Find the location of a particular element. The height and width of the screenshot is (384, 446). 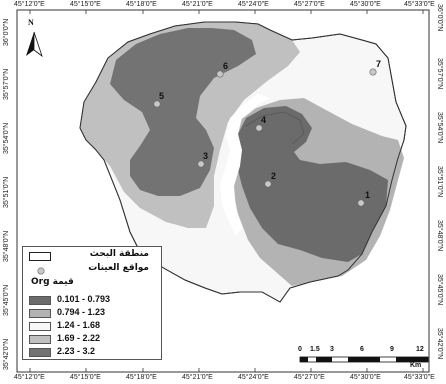

right-tick-label: 35°42'0"N is located at coordinates (439, 344).